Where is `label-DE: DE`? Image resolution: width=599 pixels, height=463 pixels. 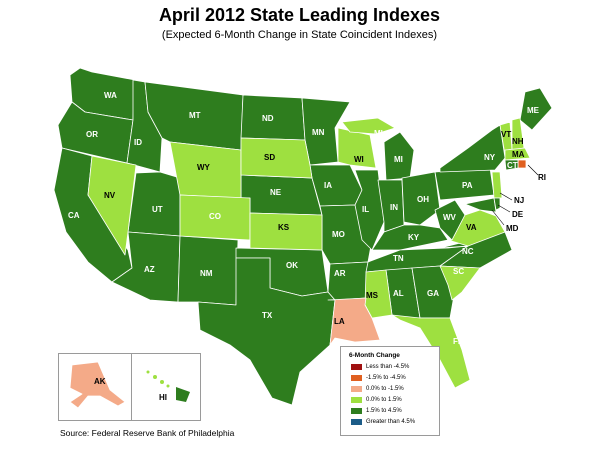
label-DE: DE is located at coordinates (518, 214).